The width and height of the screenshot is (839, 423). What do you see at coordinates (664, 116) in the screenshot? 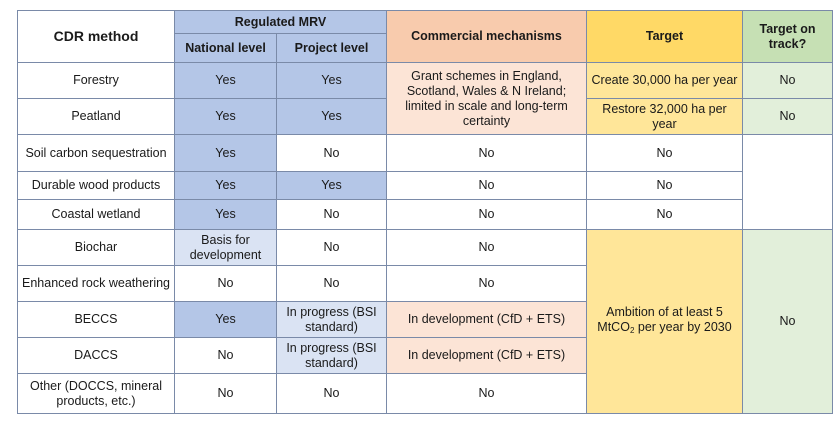
I see `target-cell-peatland: Restore 32,000 ha per year` at bounding box center [664, 116].